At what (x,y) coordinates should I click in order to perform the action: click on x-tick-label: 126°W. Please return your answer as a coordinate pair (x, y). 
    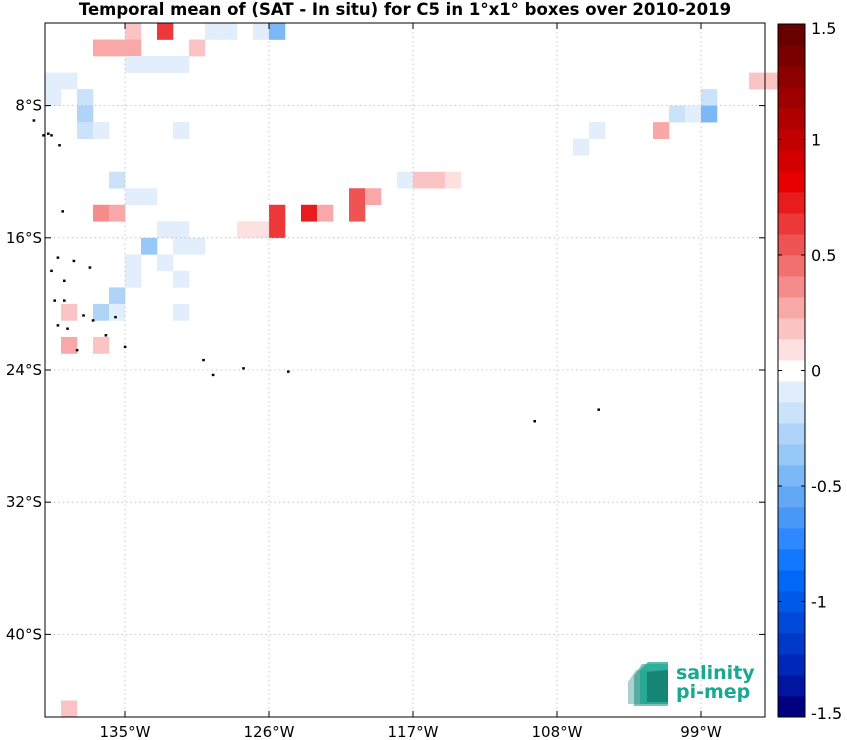
    Looking at the image, I should click on (269, 731).